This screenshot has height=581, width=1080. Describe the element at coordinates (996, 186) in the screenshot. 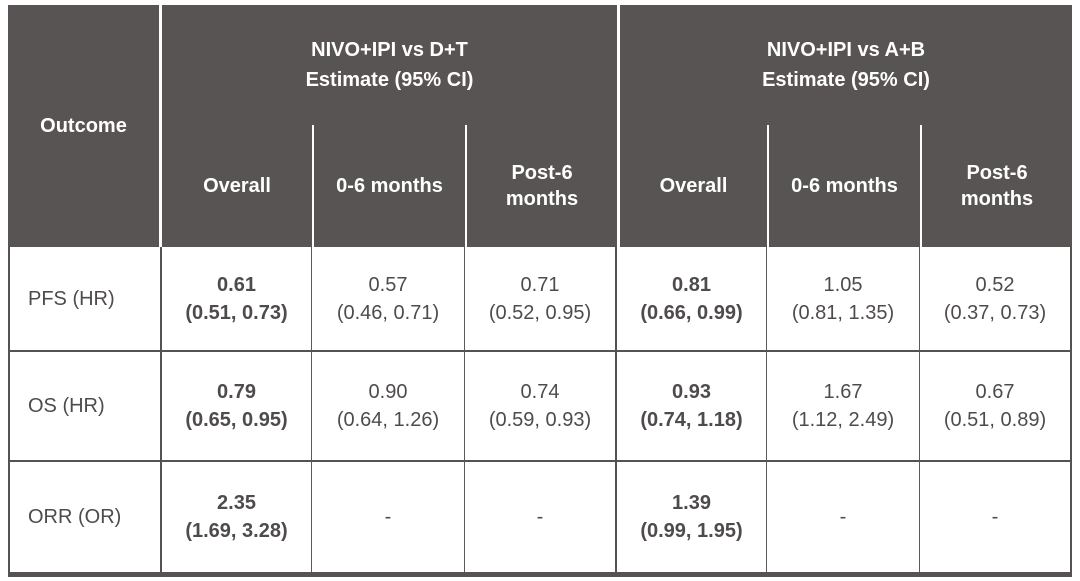

I see `subheader-group2-post-6-months: Post-6 months` at that location.